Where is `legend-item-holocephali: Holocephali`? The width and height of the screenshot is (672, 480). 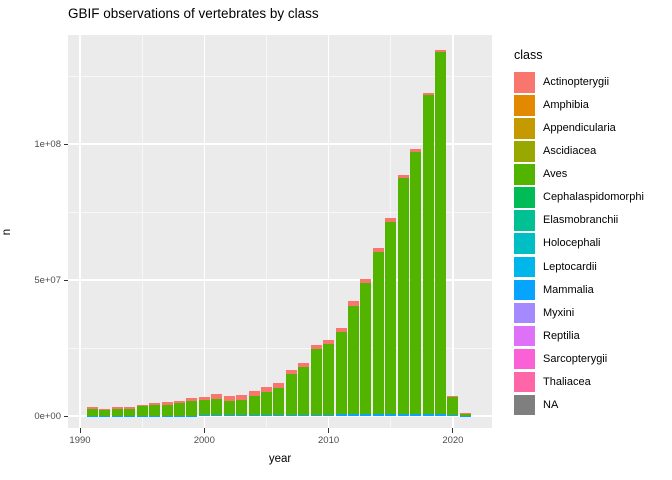
legend-item-holocephali: Holocephali is located at coordinates (593, 243).